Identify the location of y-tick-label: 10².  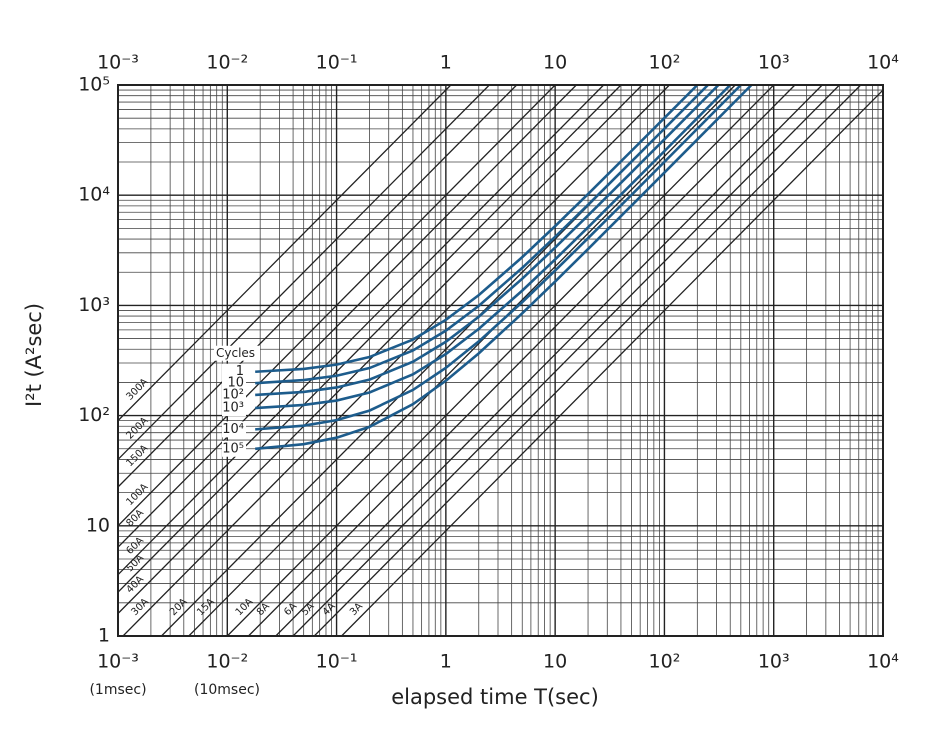
(94, 415).